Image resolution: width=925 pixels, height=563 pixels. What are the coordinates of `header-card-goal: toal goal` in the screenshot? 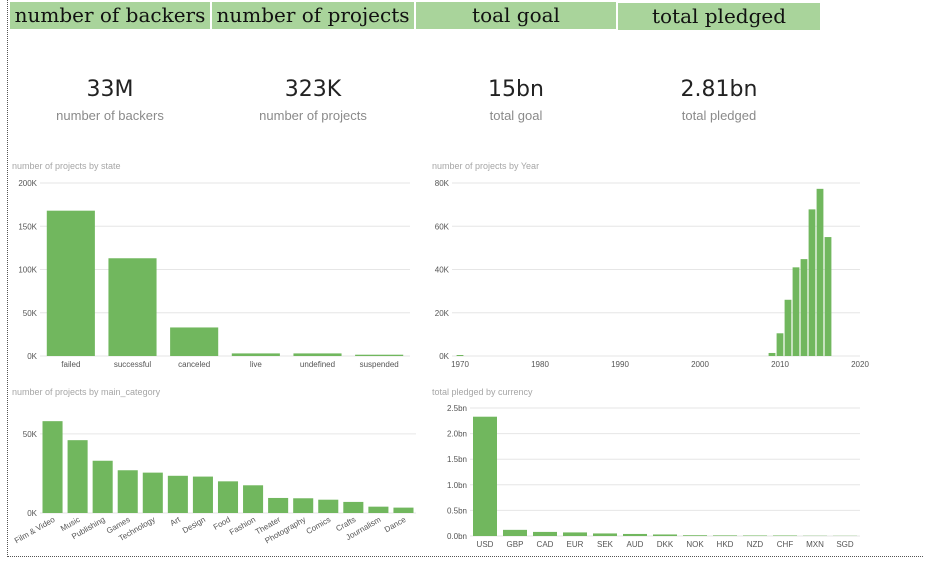 It's located at (516, 15).